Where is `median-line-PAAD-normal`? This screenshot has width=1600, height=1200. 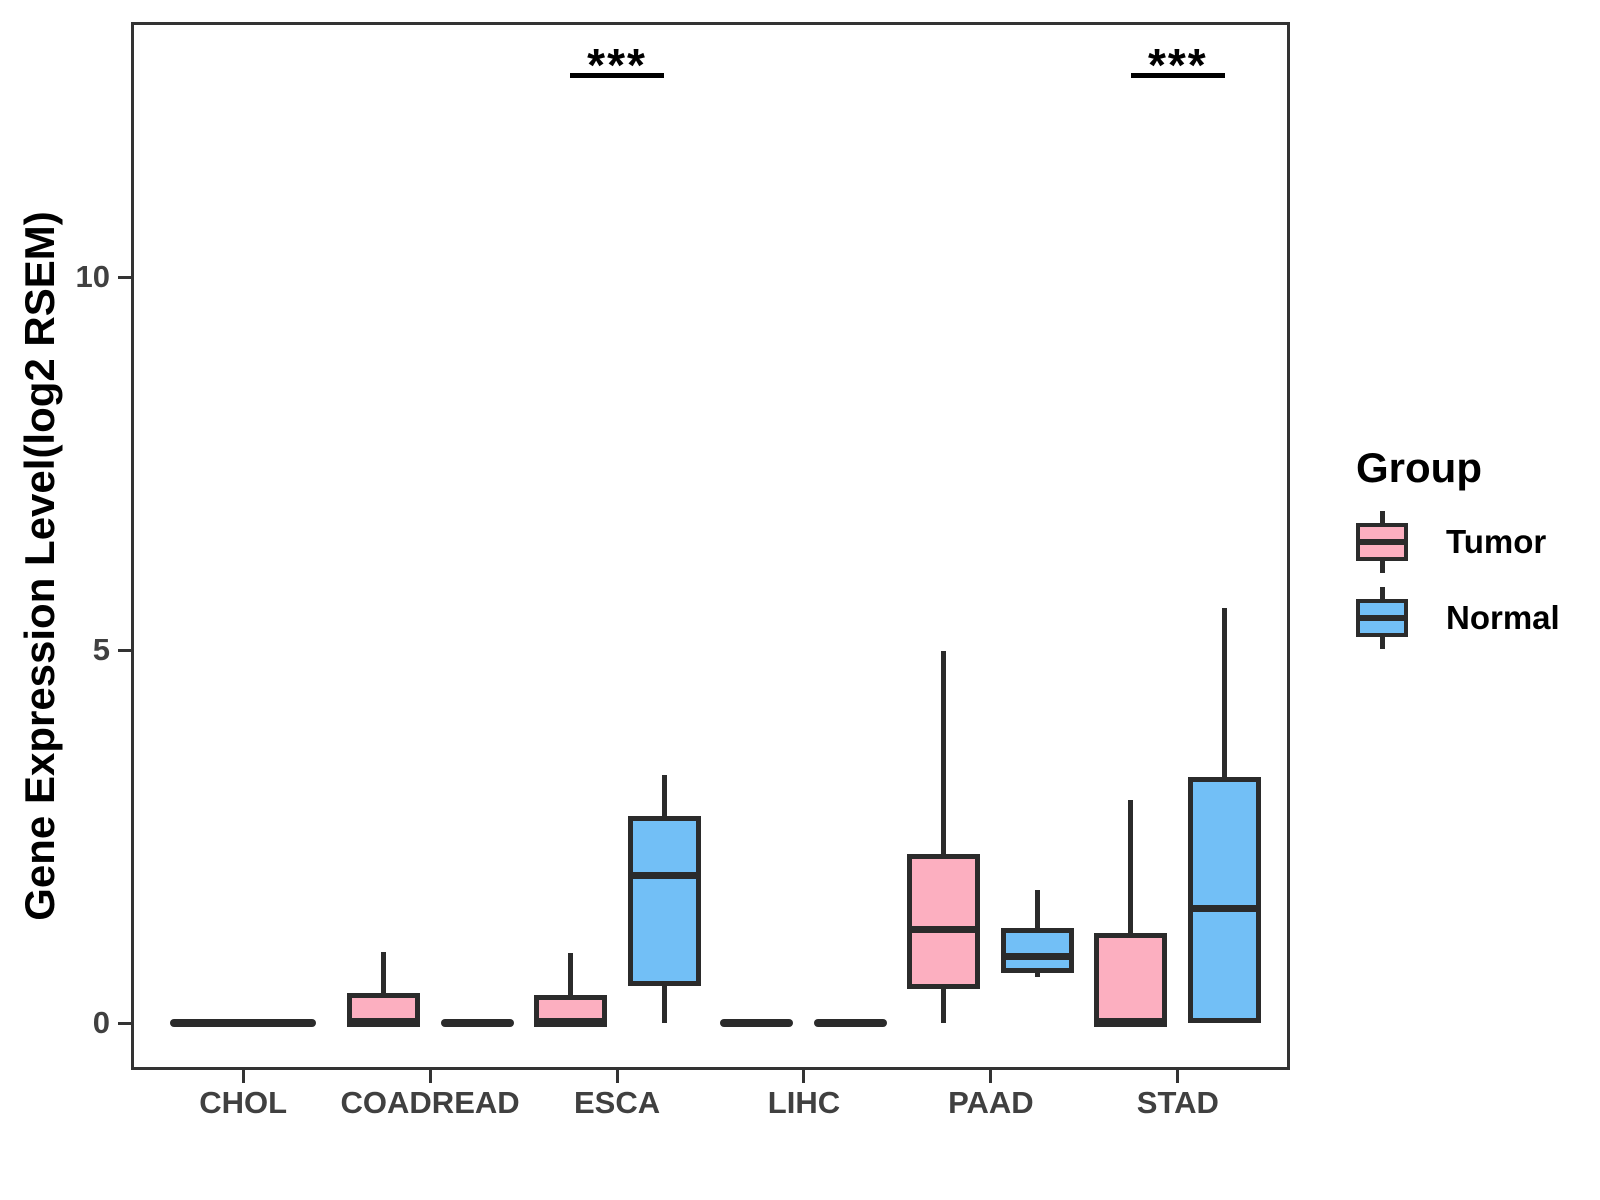 median-line-PAAD-normal is located at coordinates (1038, 957).